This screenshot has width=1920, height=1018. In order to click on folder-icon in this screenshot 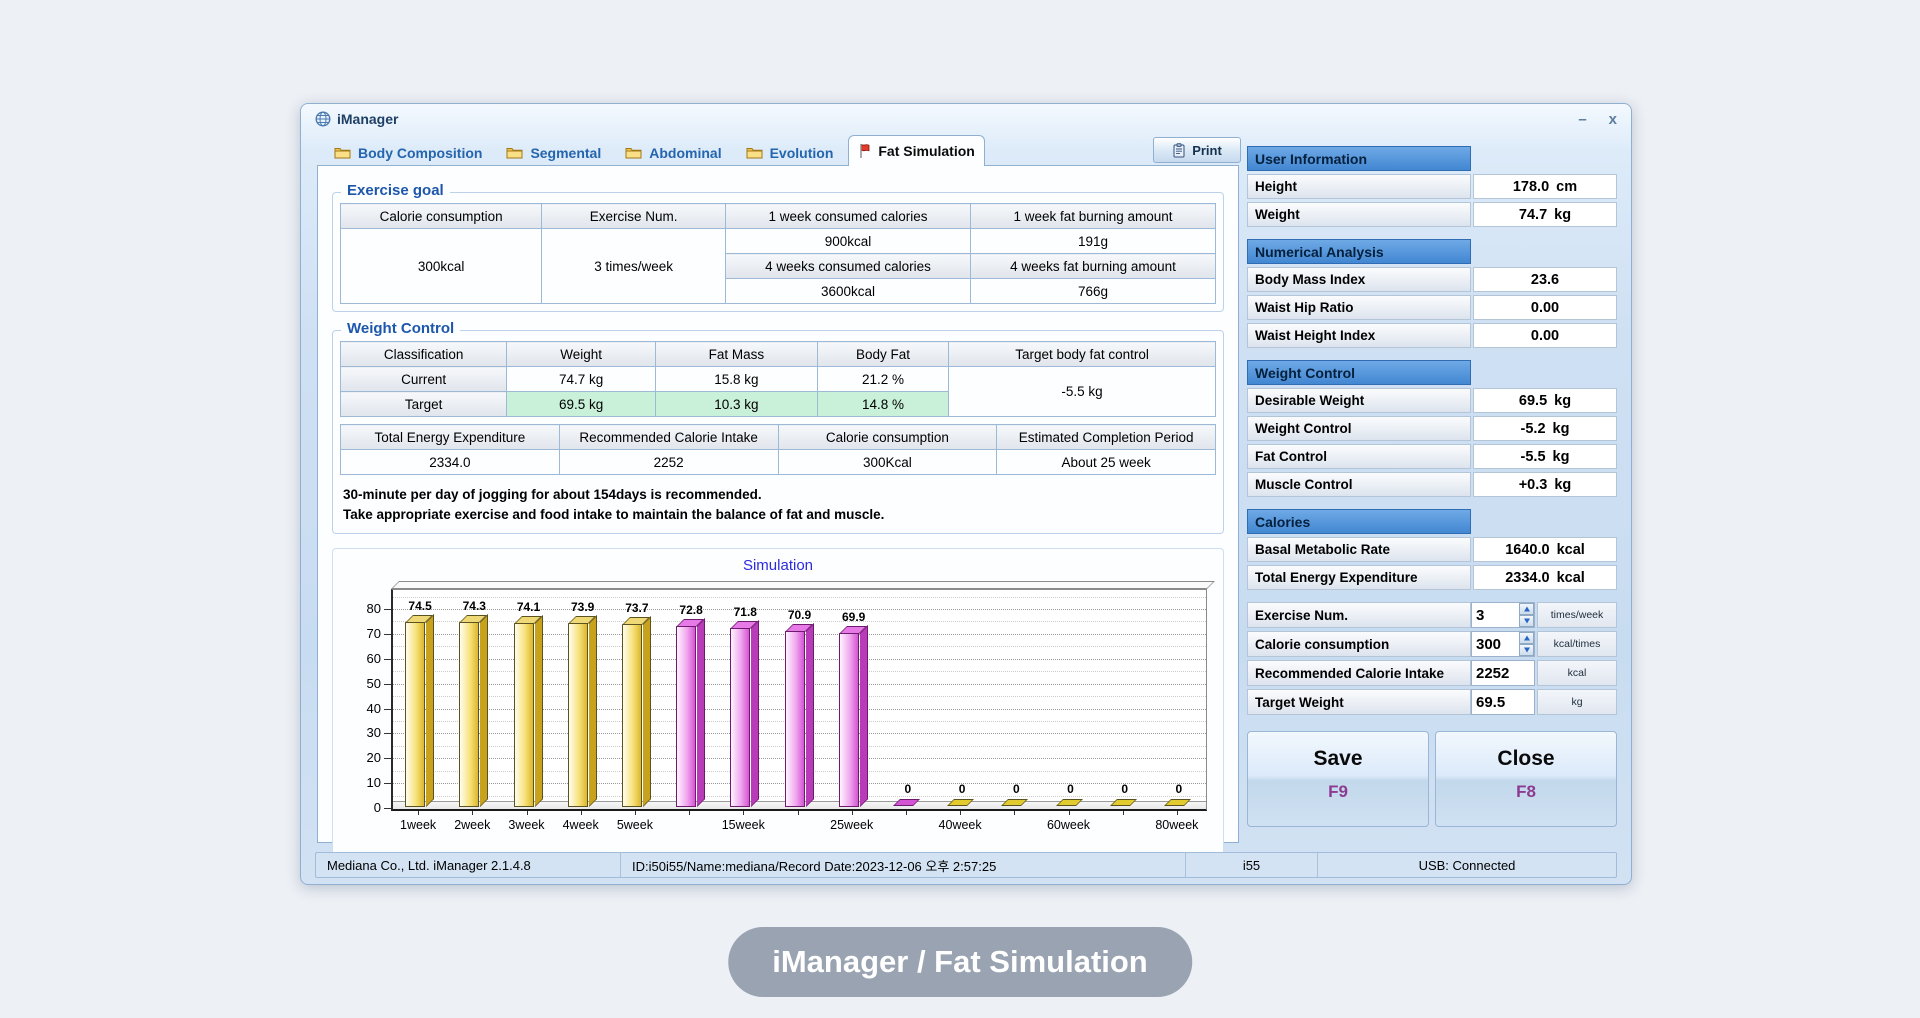, I will do `click(754, 152)`.